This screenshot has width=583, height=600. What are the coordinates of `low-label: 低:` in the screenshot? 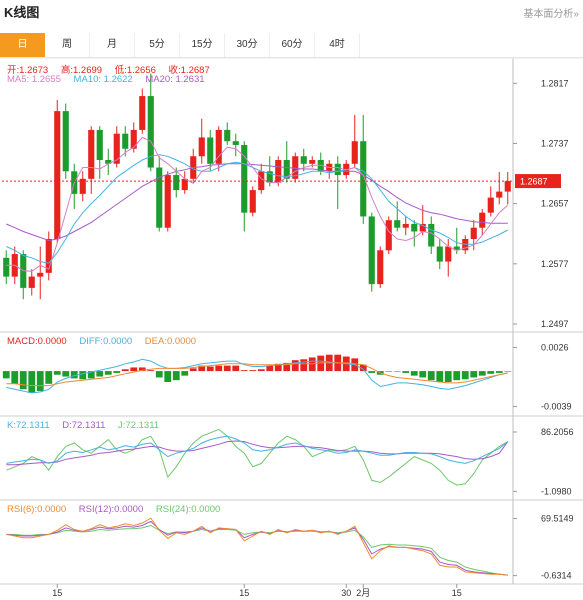 It's located at (120, 70).